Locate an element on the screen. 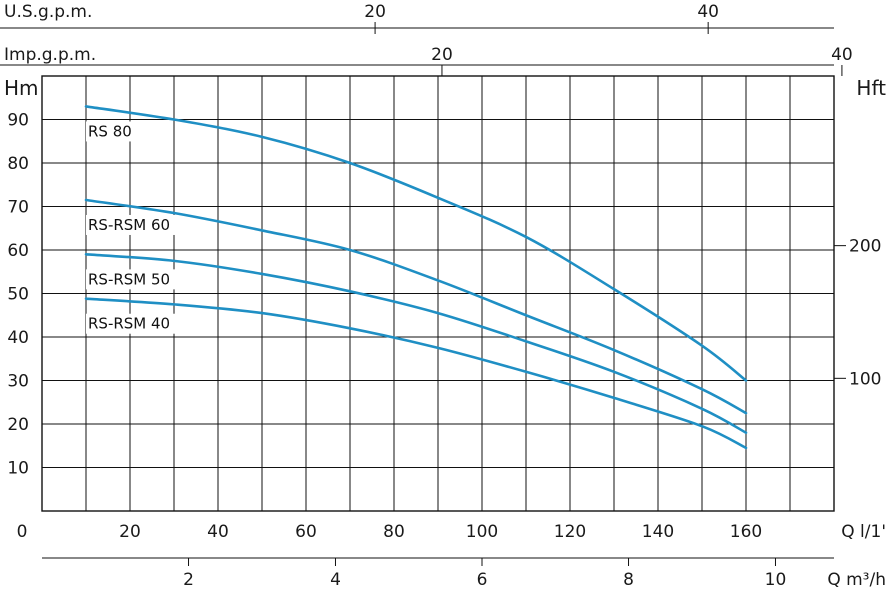 This screenshot has width=888, height=592. y-tick-label: 60 is located at coordinates (18, 251).